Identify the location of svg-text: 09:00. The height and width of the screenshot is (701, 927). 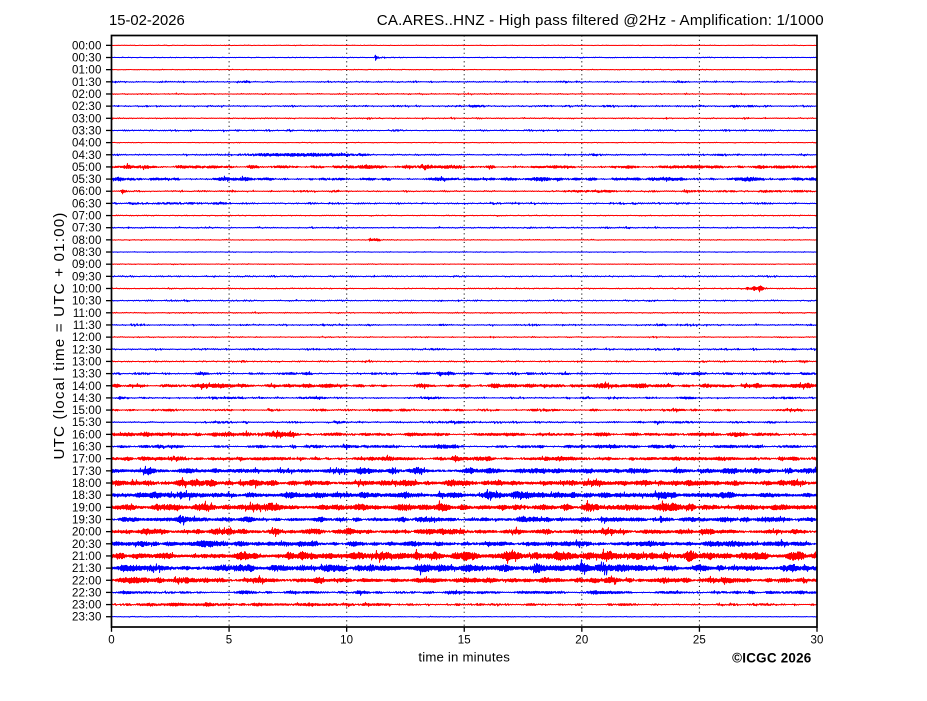
(87, 265).